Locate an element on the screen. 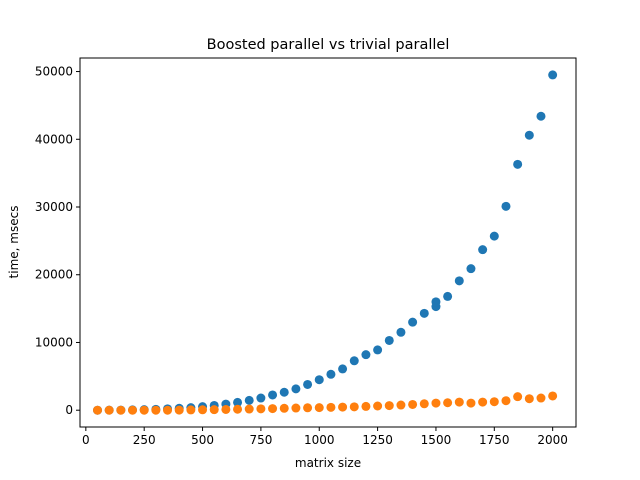 This screenshot has width=640, height=480. x-tick-label: 1500 is located at coordinates (436, 440).